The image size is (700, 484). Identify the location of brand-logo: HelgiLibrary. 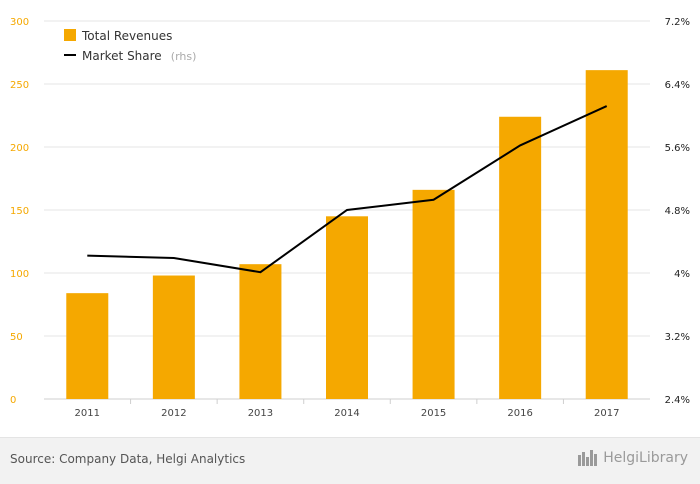
(632, 458).